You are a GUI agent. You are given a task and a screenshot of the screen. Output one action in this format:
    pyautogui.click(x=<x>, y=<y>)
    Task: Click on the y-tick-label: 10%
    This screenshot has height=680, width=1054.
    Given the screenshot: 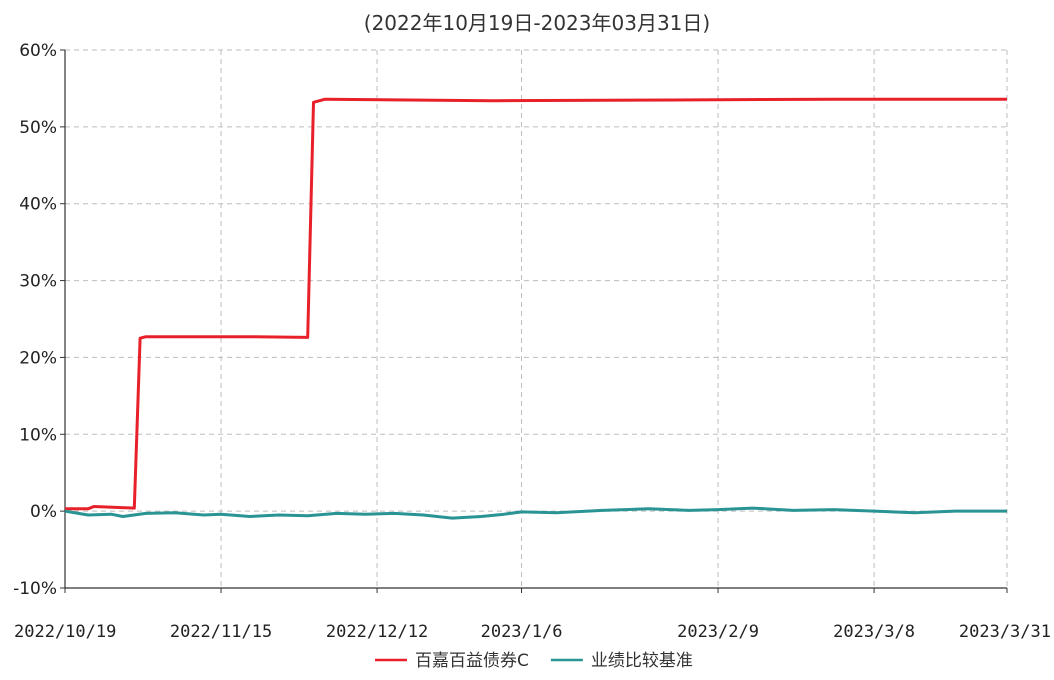 What is the action you would take?
    pyautogui.click(x=38, y=435)
    